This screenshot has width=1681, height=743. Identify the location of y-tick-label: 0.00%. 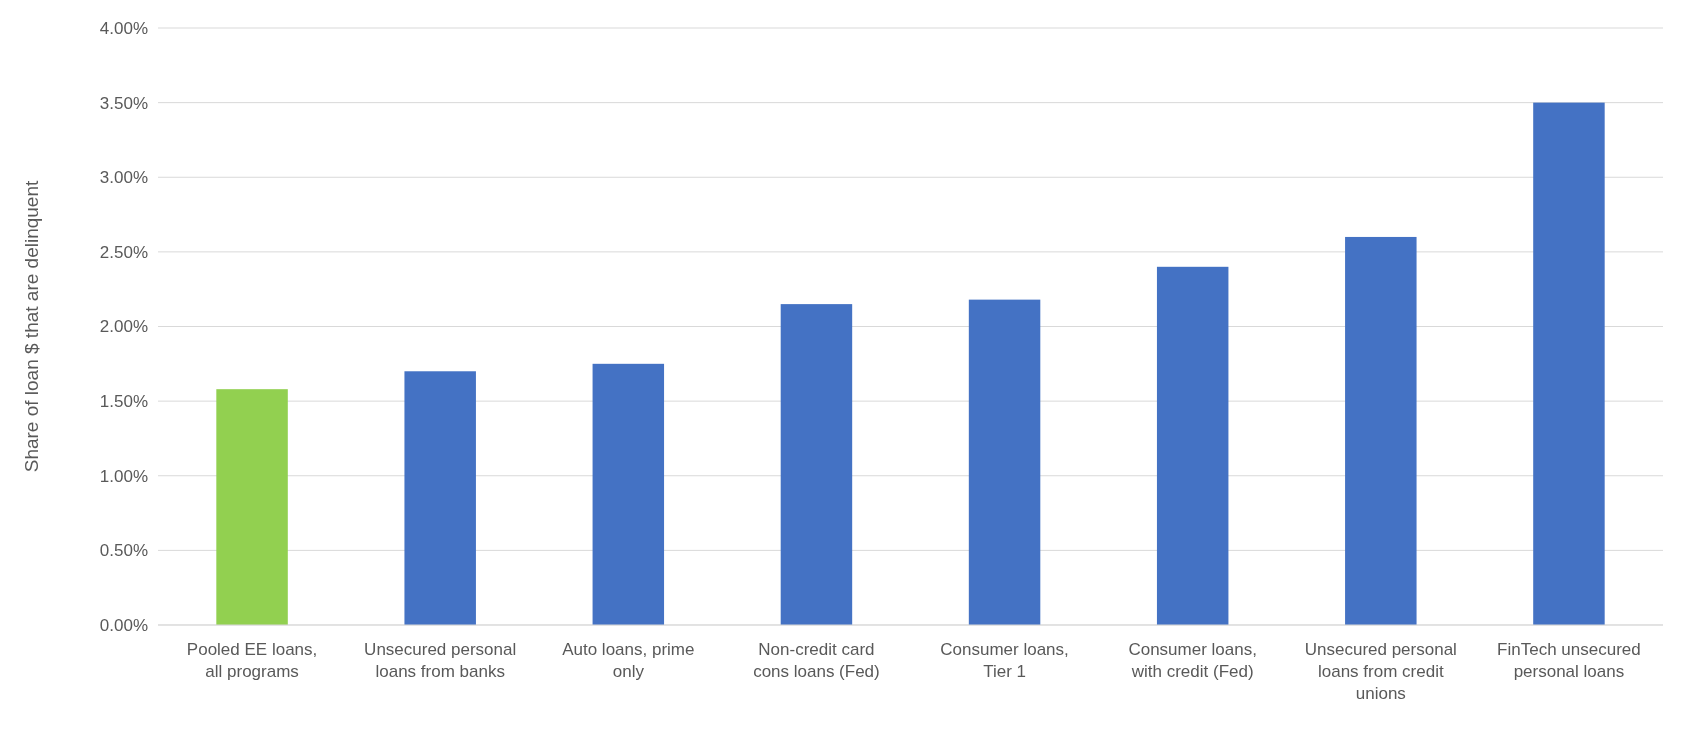
(123, 625).